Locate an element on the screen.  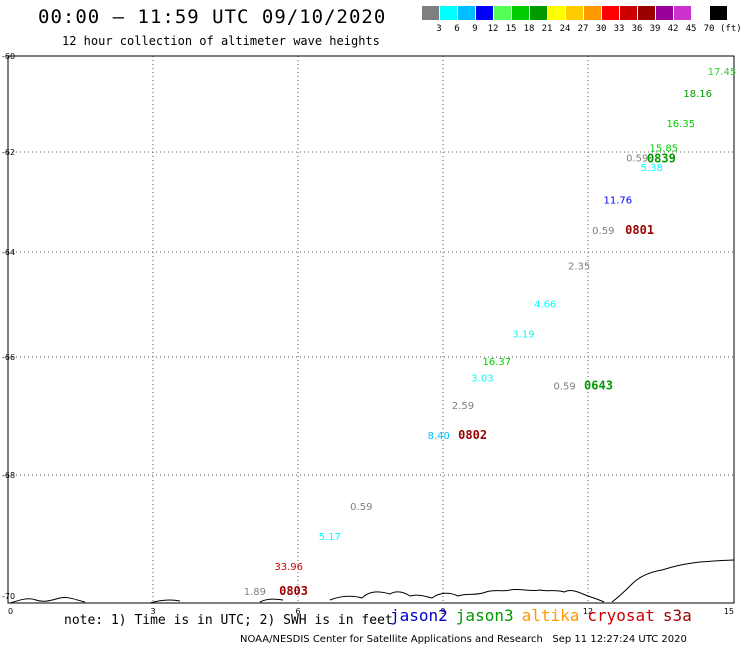
satellite-jason3: jason3 is located at coordinates (484, 615).